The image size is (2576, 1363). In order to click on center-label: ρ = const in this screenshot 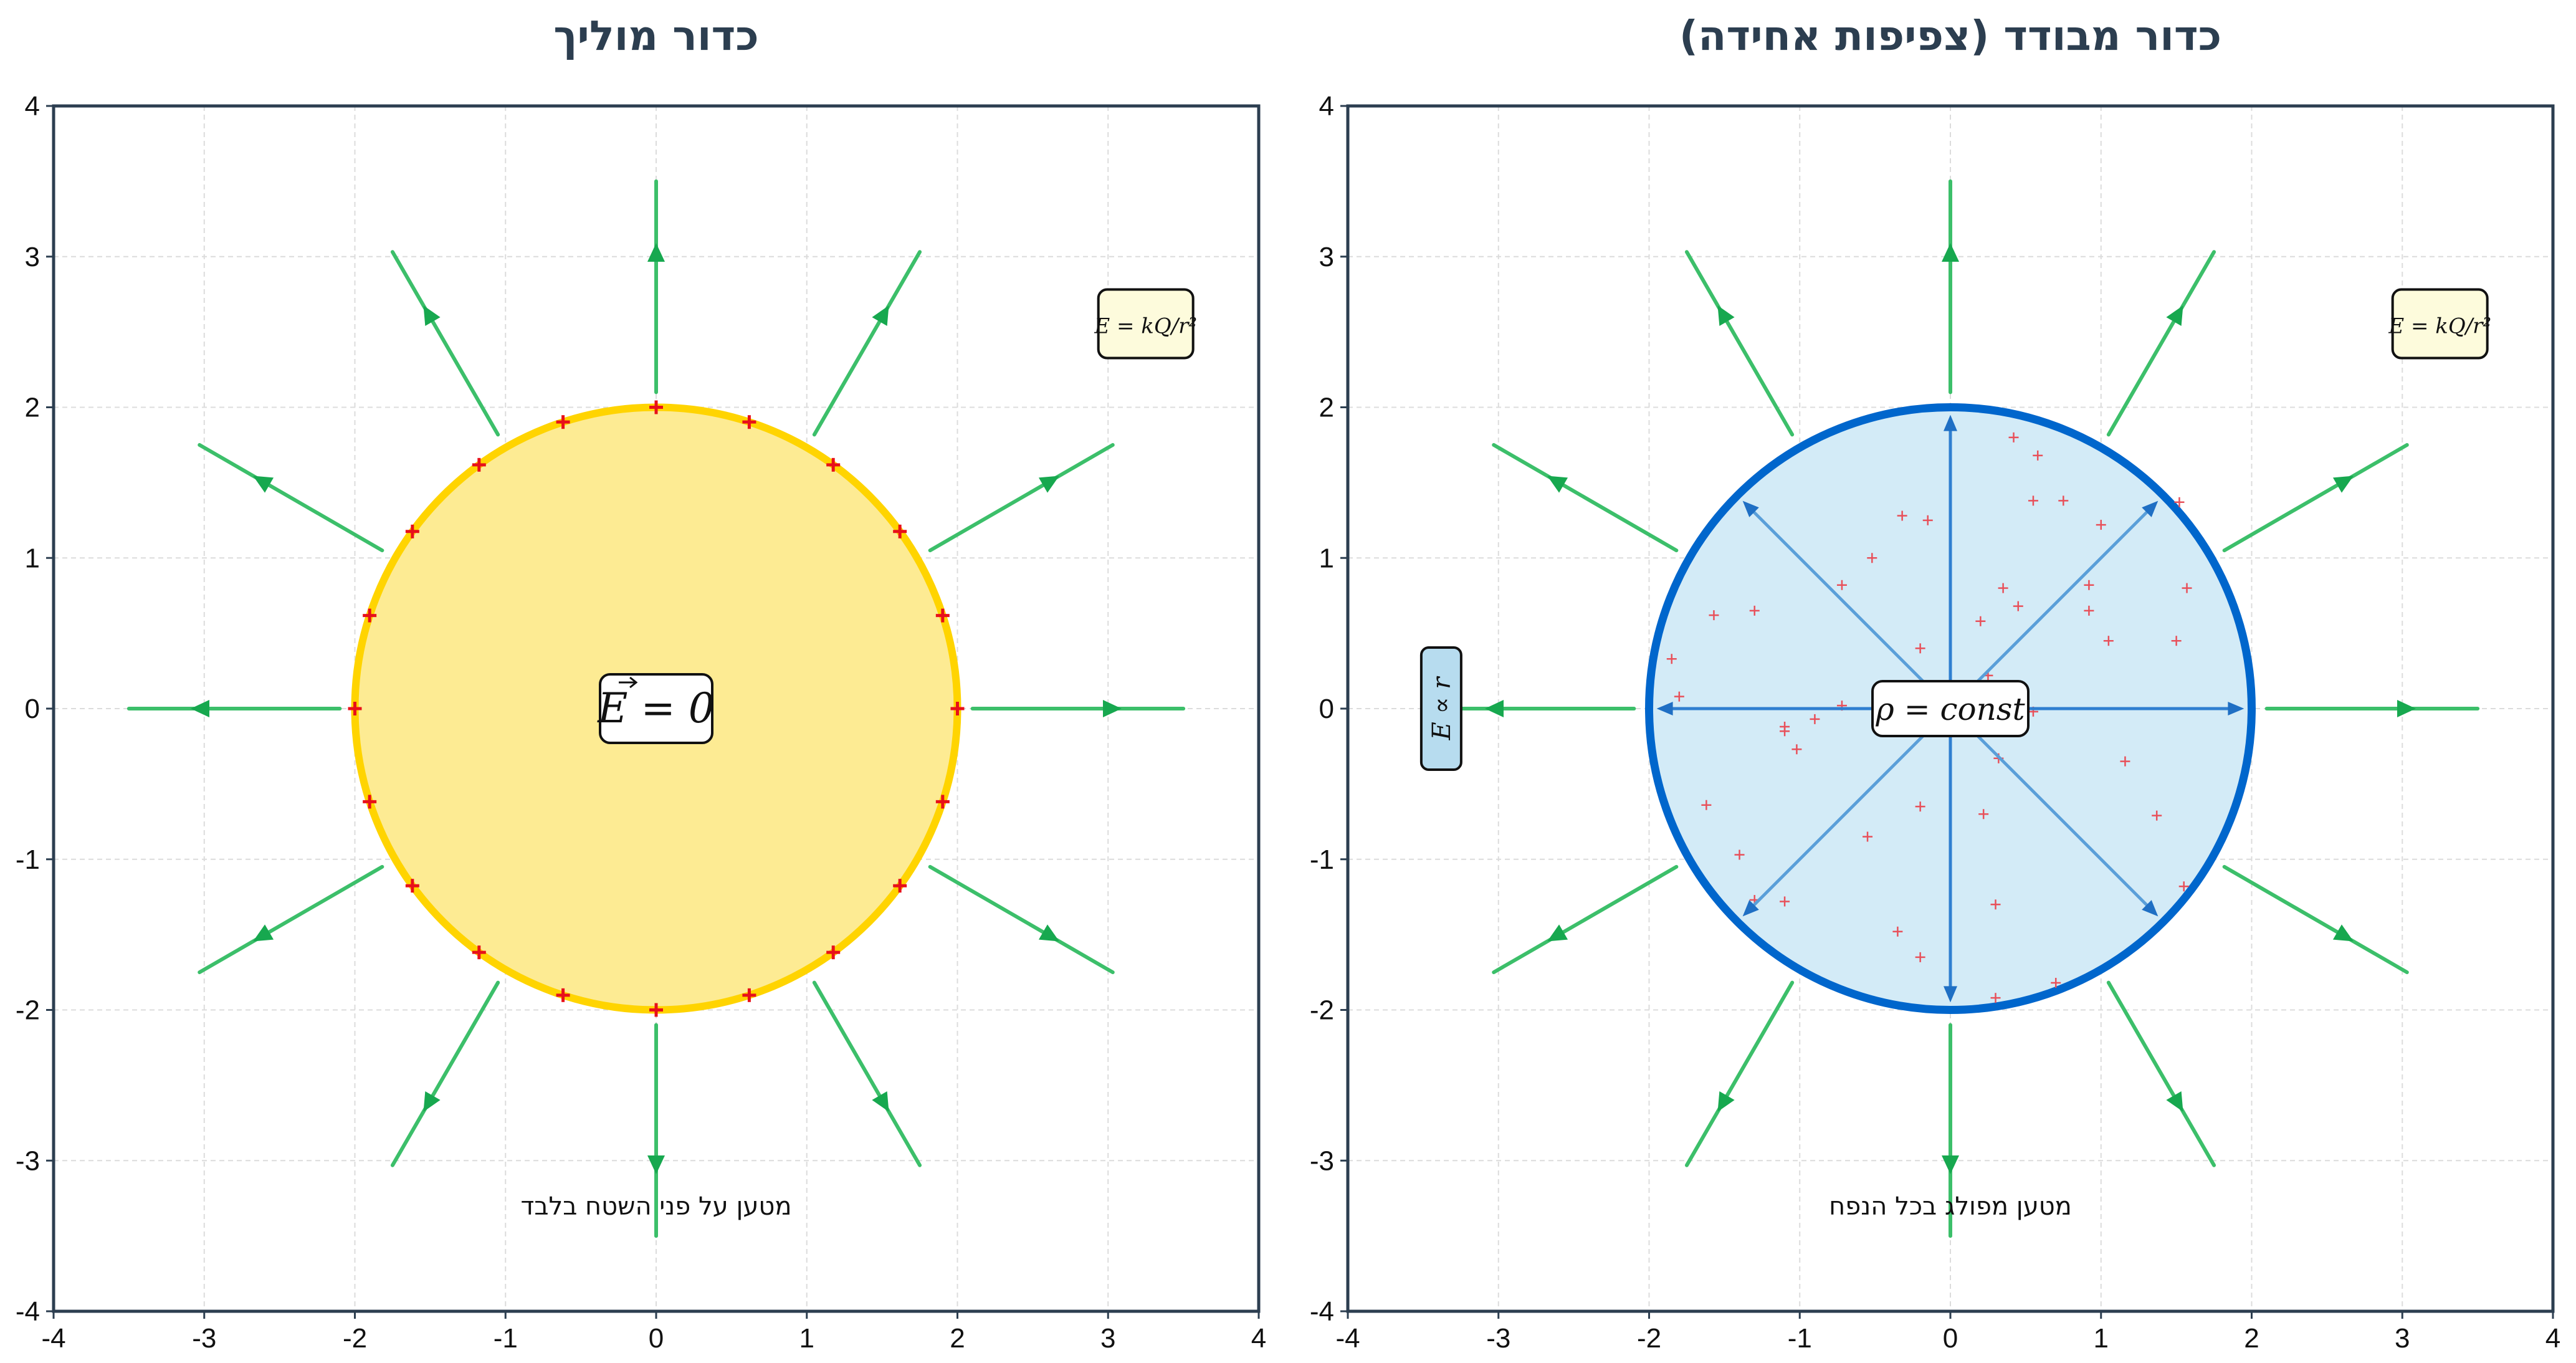, I will do `click(1950, 709)`.